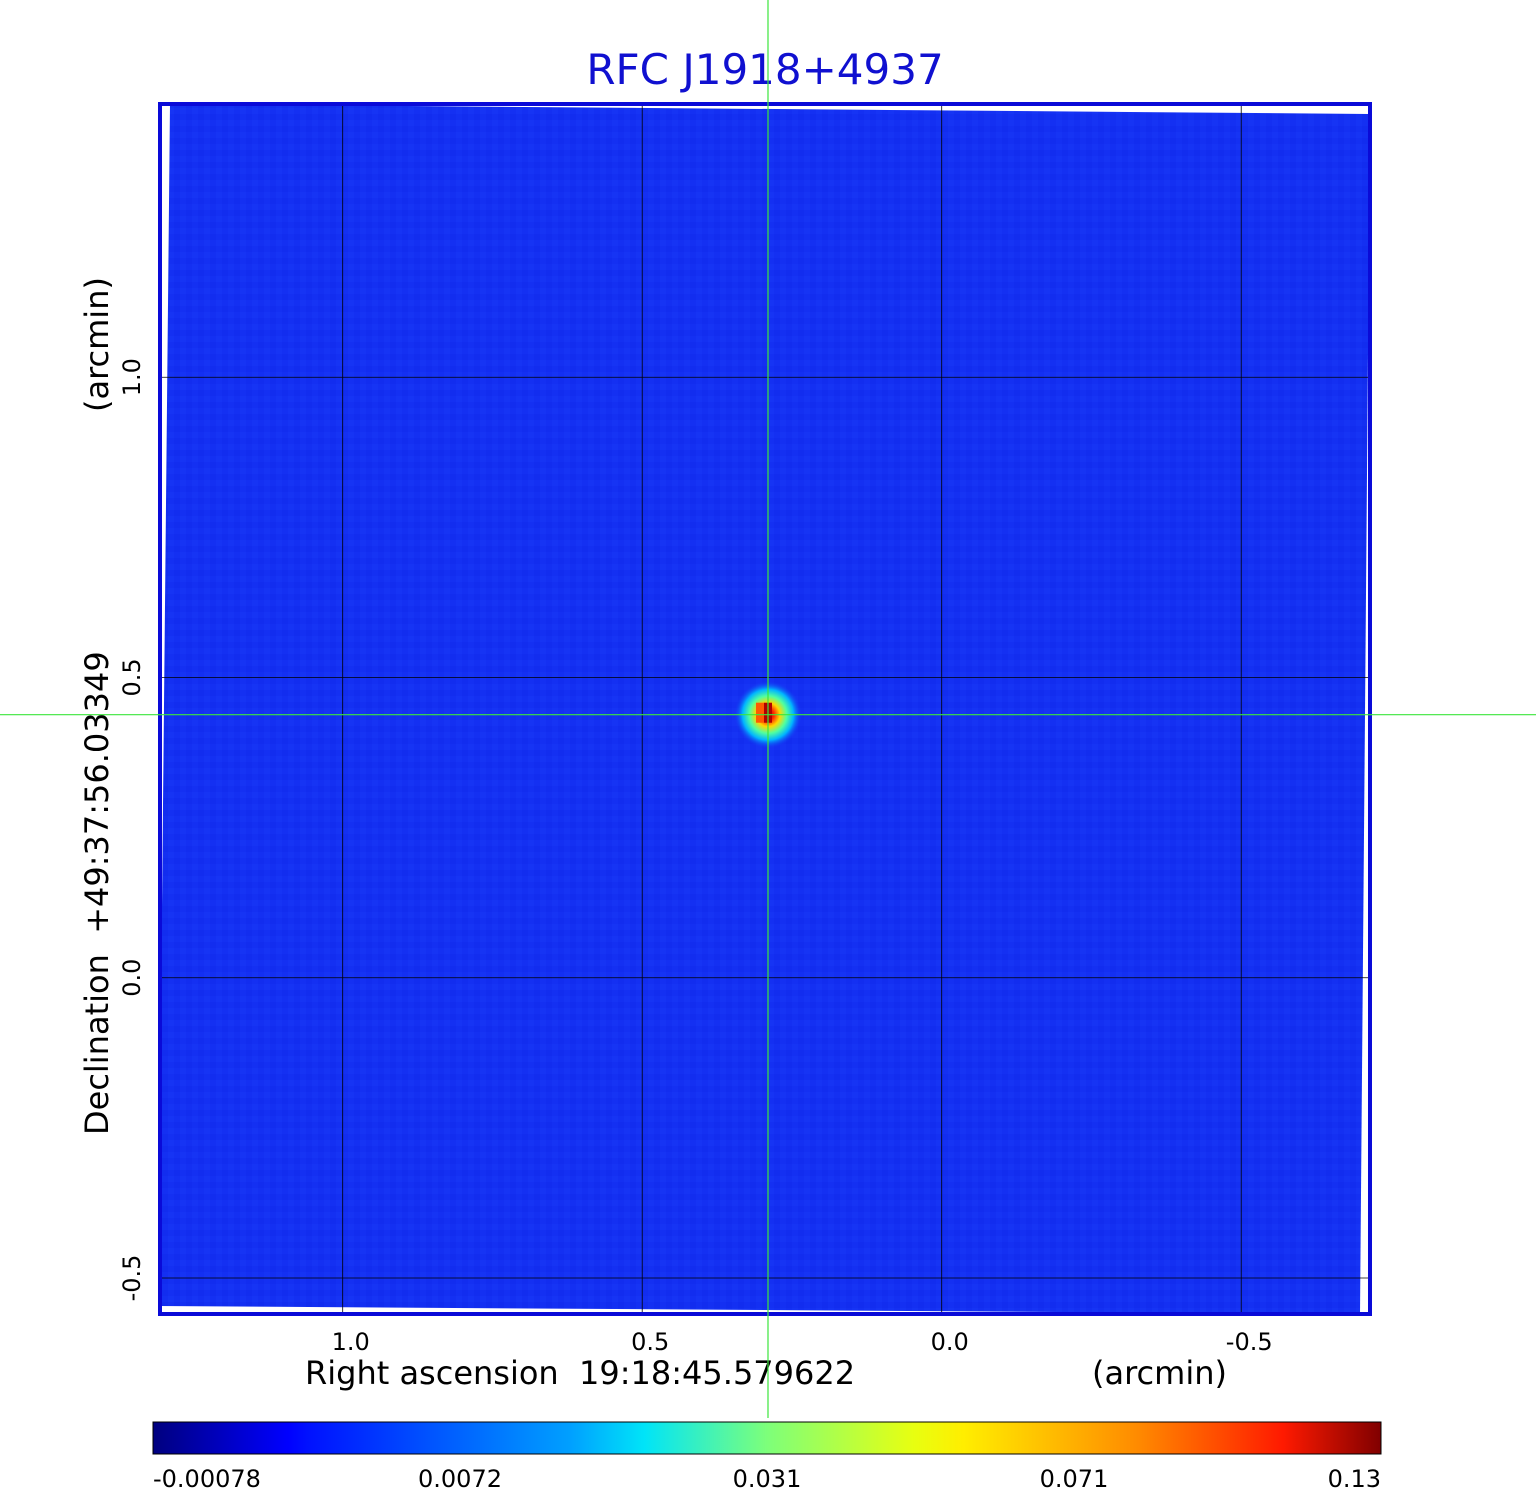 Image resolution: width=1536 pixels, height=1511 pixels. I want to click on colorbar: -0.00078 0.0072 0.031 0.071 0.13, so click(767, 1457).